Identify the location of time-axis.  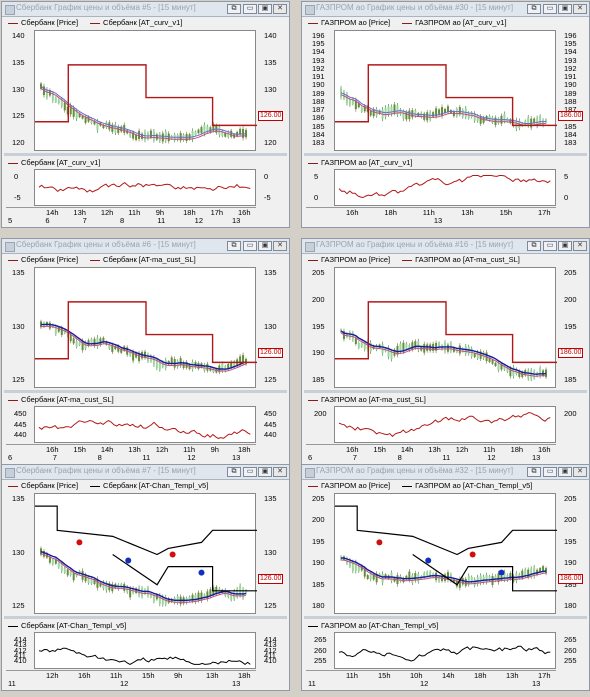
(131, 453).